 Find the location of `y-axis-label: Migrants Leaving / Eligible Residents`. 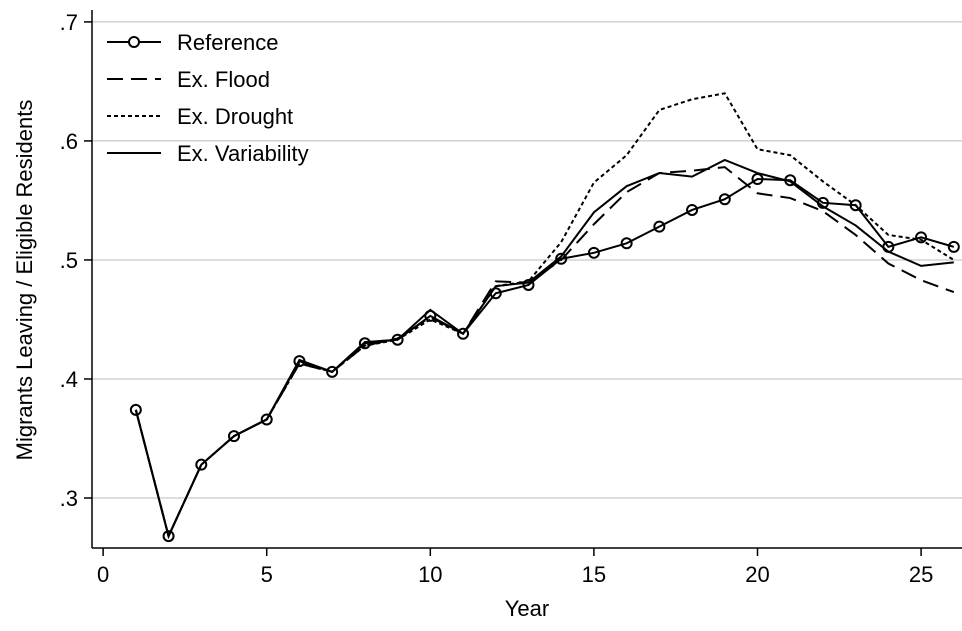

y-axis-label: Migrants Leaving / Eligible Residents is located at coordinates (24, 280).